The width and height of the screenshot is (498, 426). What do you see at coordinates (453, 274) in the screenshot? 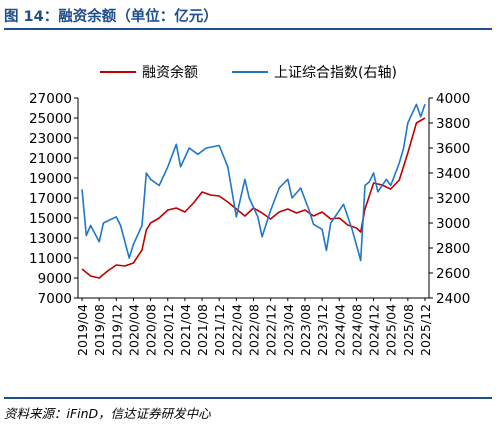
I see `right-tick-label: 2600` at bounding box center [453, 274].